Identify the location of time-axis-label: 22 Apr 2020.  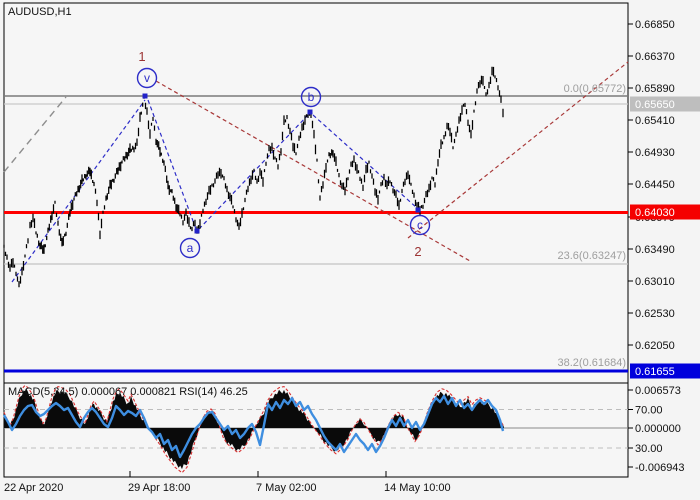
(33, 488).